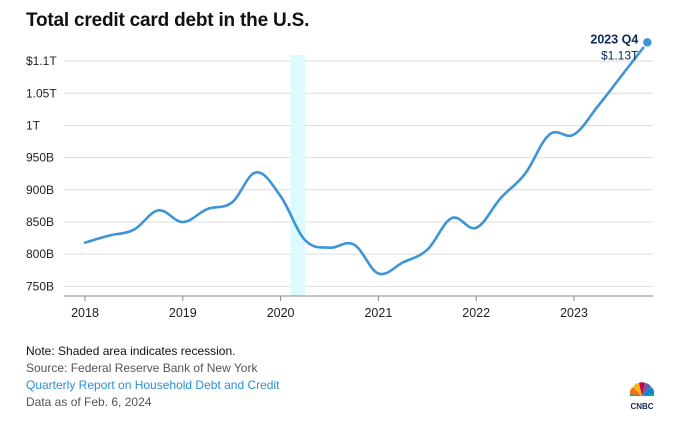 The image size is (675, 422). Describe the element at coordinates (641, 406) in the screenshot. I see `svg-text: CNBC` at that location.